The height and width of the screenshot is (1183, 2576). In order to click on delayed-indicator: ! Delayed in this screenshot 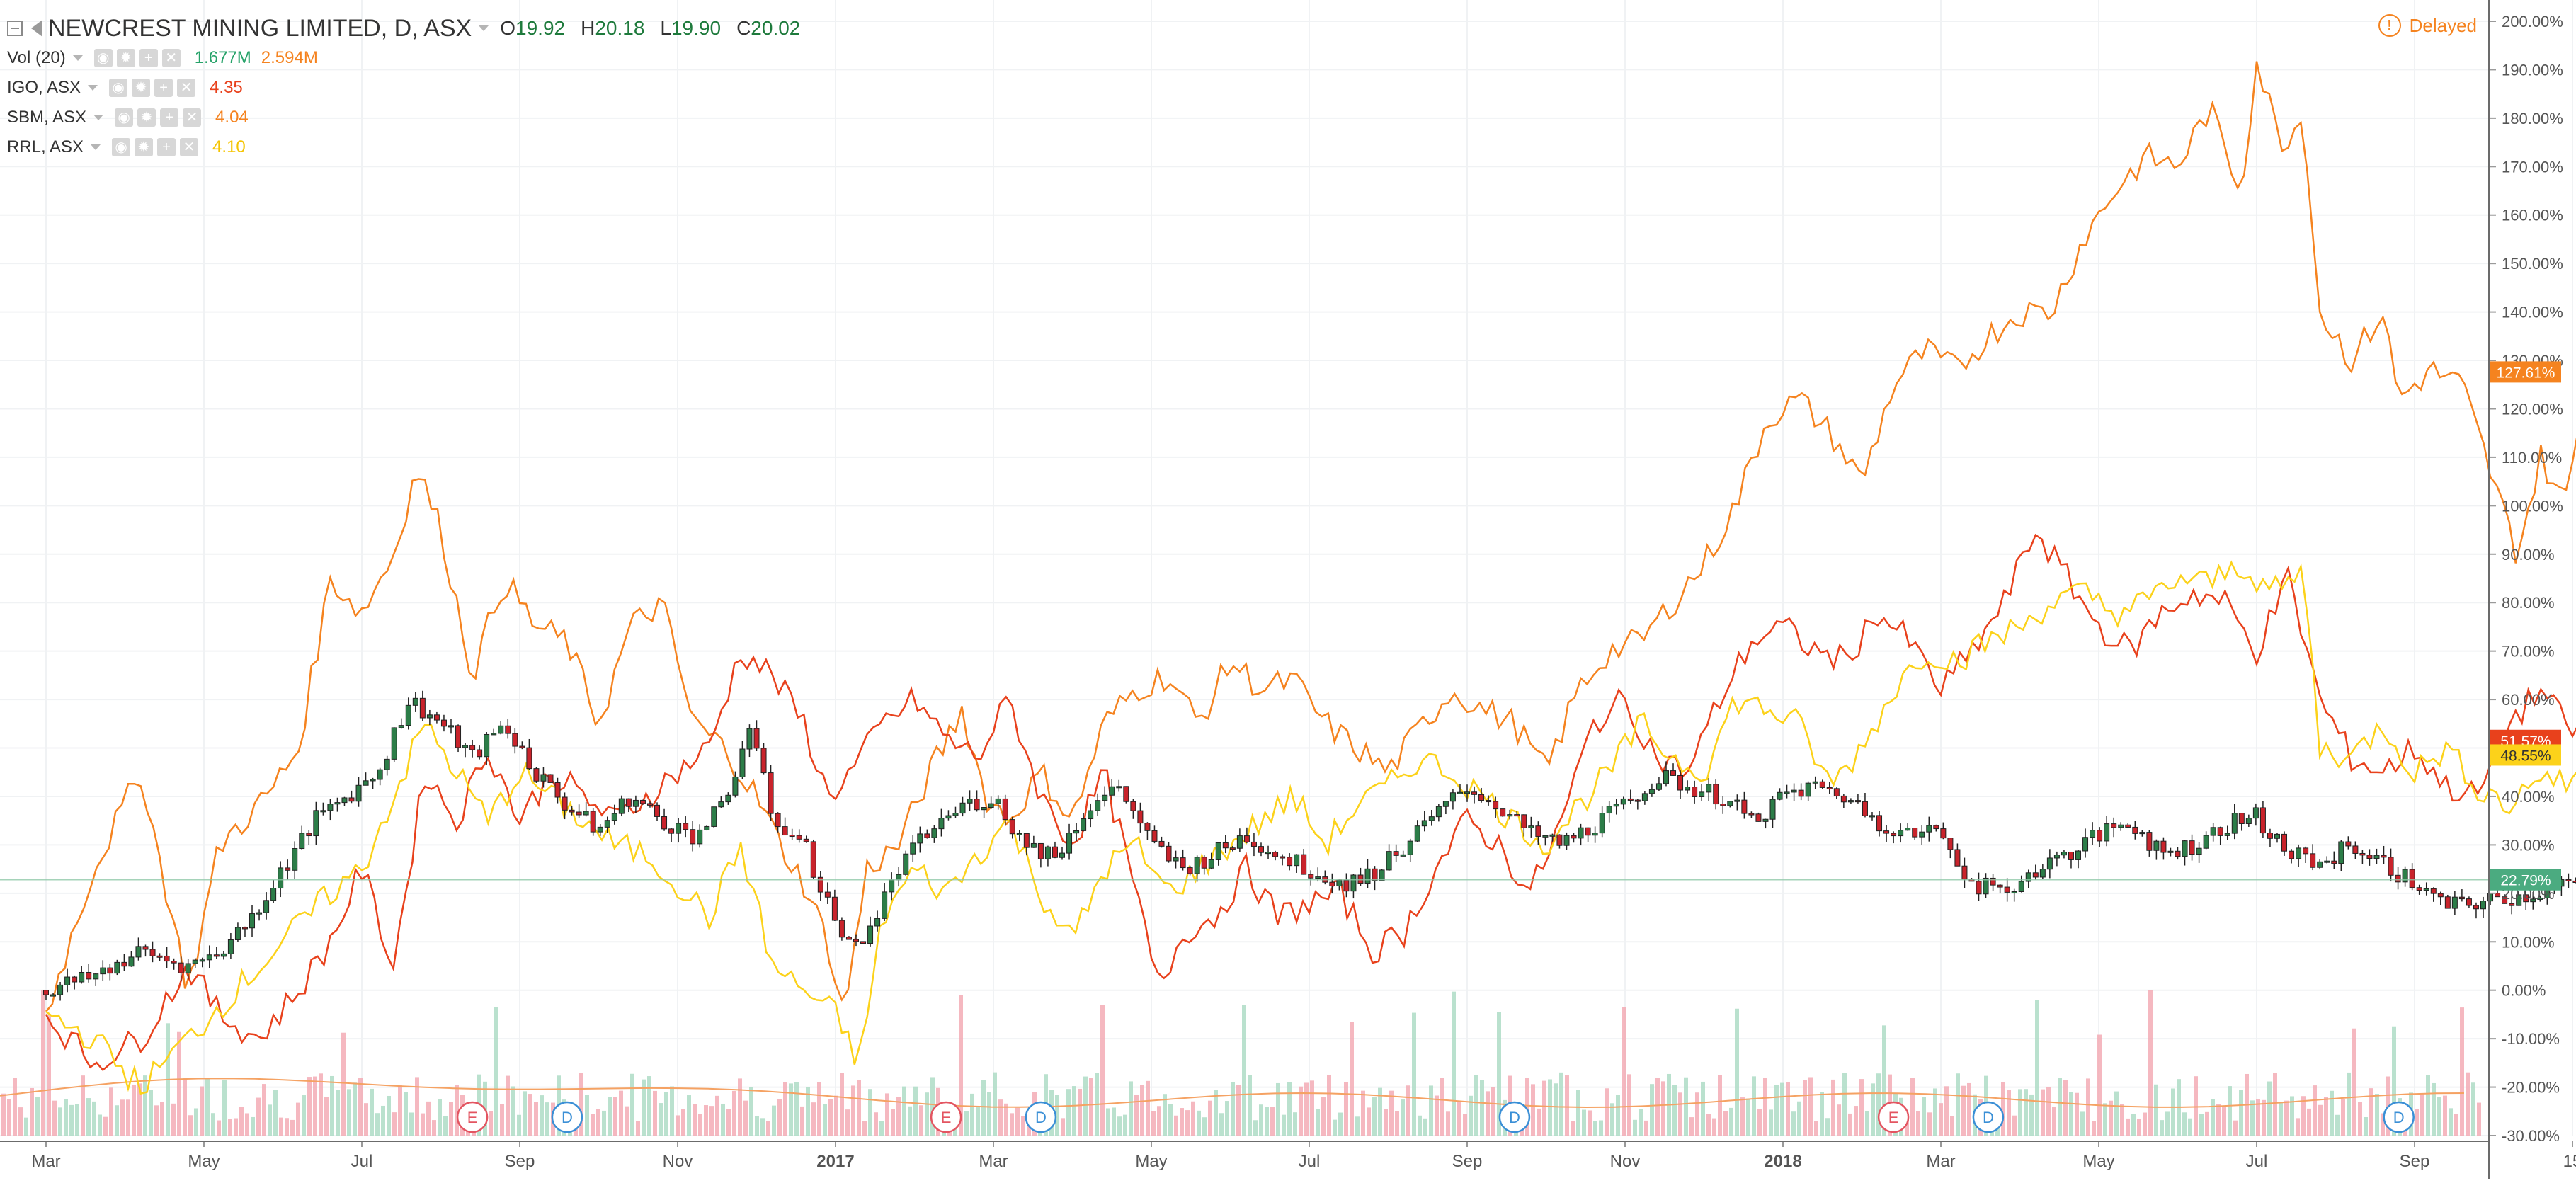, I will do `click(2428, 25)`.